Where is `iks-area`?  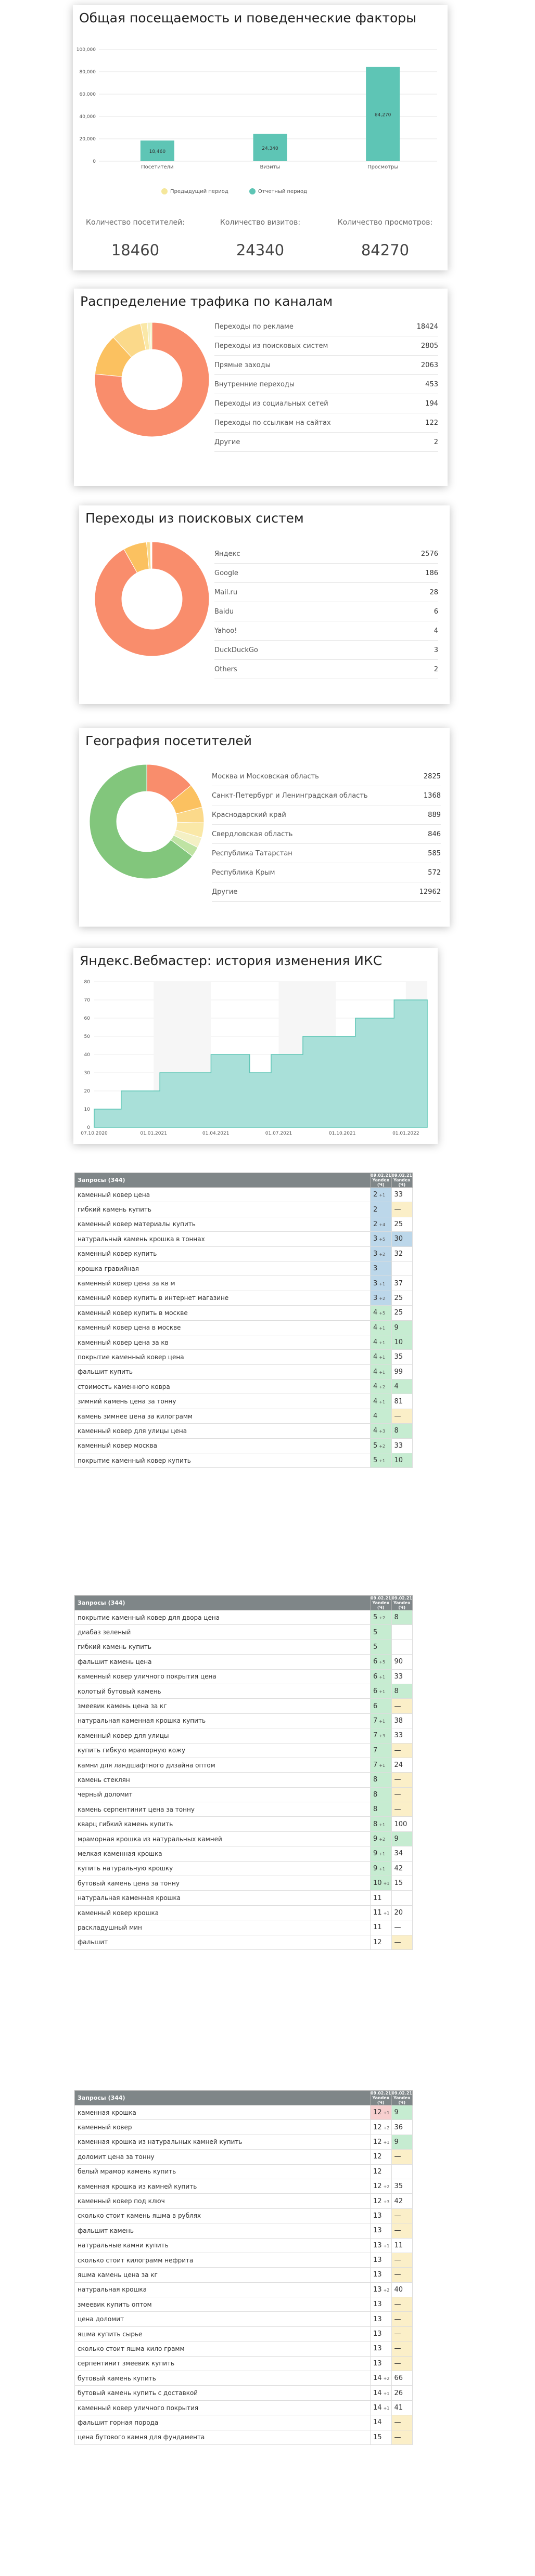
iks-area is located at coordinates (261, 1063).